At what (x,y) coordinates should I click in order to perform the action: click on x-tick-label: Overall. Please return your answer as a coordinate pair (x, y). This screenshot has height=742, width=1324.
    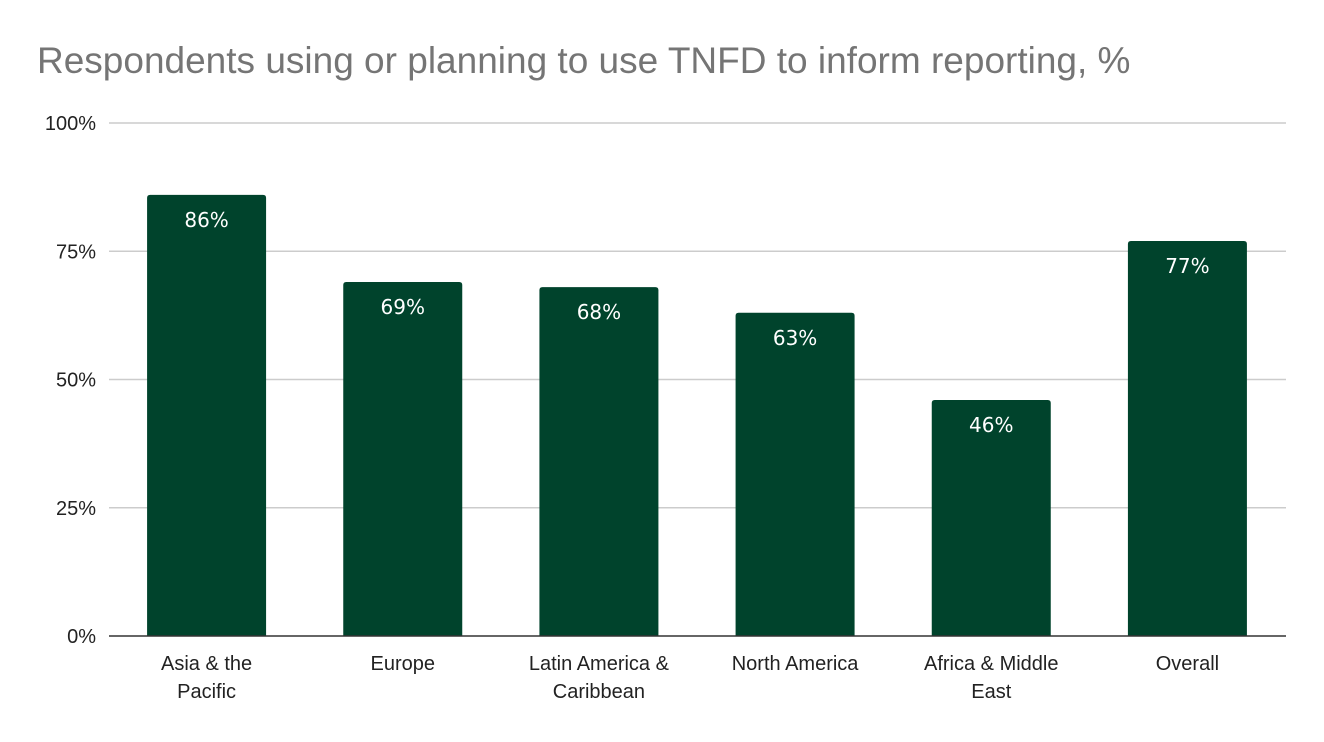
    Looking at the image, I should click on (1187, 664).